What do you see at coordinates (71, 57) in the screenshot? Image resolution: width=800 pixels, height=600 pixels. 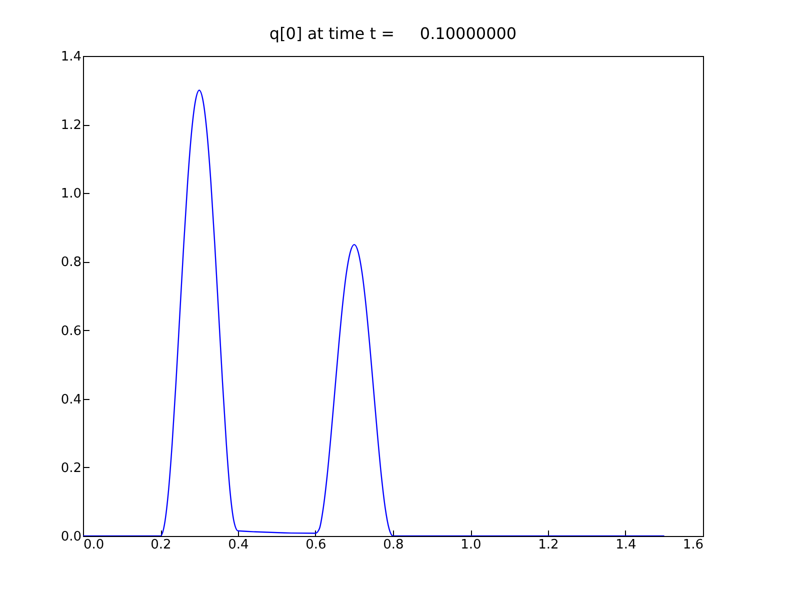 I see `y-tick-label: 1.4` at bounding box center [71, 57].